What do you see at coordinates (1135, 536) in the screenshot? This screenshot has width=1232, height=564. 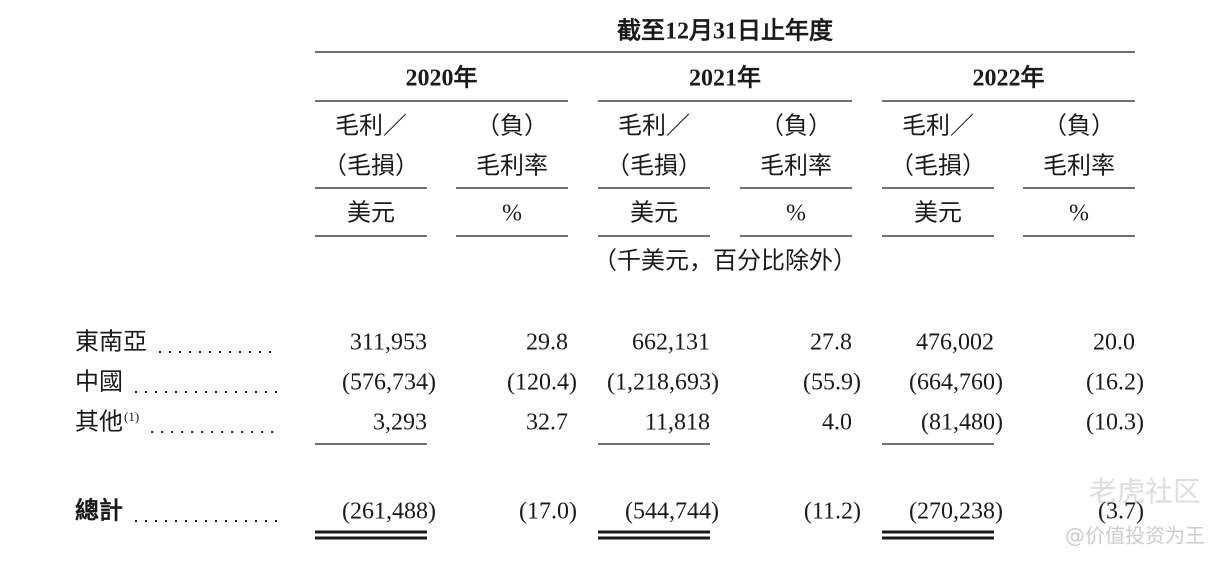 I see `watermark-author: @价值投资为王` at bounding box center [1135, 536].